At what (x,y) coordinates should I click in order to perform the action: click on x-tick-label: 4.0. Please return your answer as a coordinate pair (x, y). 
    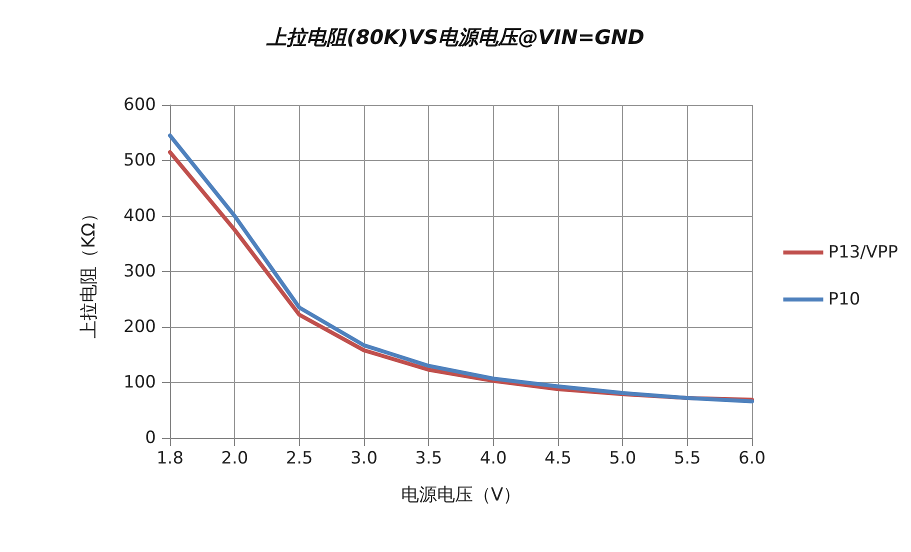
    Looking at the image, I should click on (493, 458).